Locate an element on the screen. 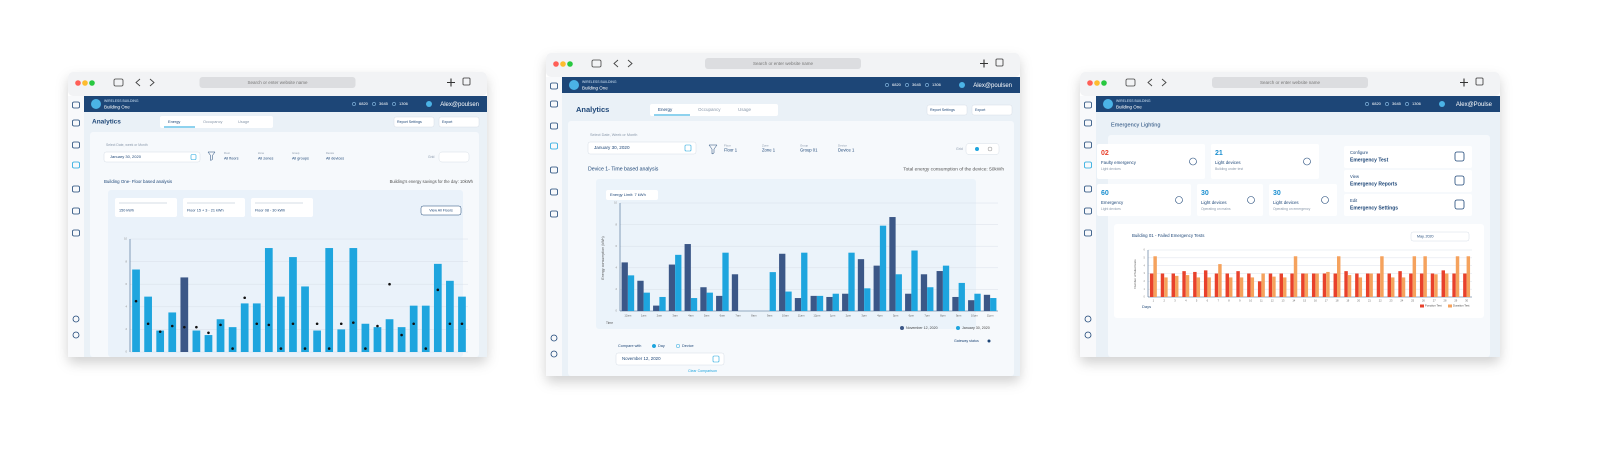  filter-value: Device 1 is located at coordinates (846, 150).